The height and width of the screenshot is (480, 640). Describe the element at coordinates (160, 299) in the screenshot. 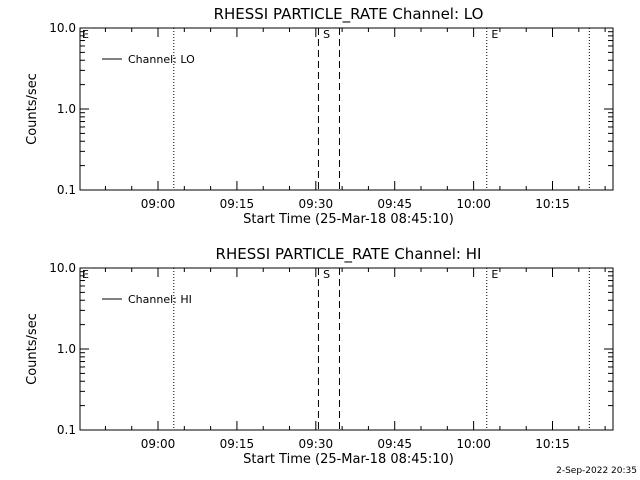

I see `legend-entry: Channel: HI` at that location.